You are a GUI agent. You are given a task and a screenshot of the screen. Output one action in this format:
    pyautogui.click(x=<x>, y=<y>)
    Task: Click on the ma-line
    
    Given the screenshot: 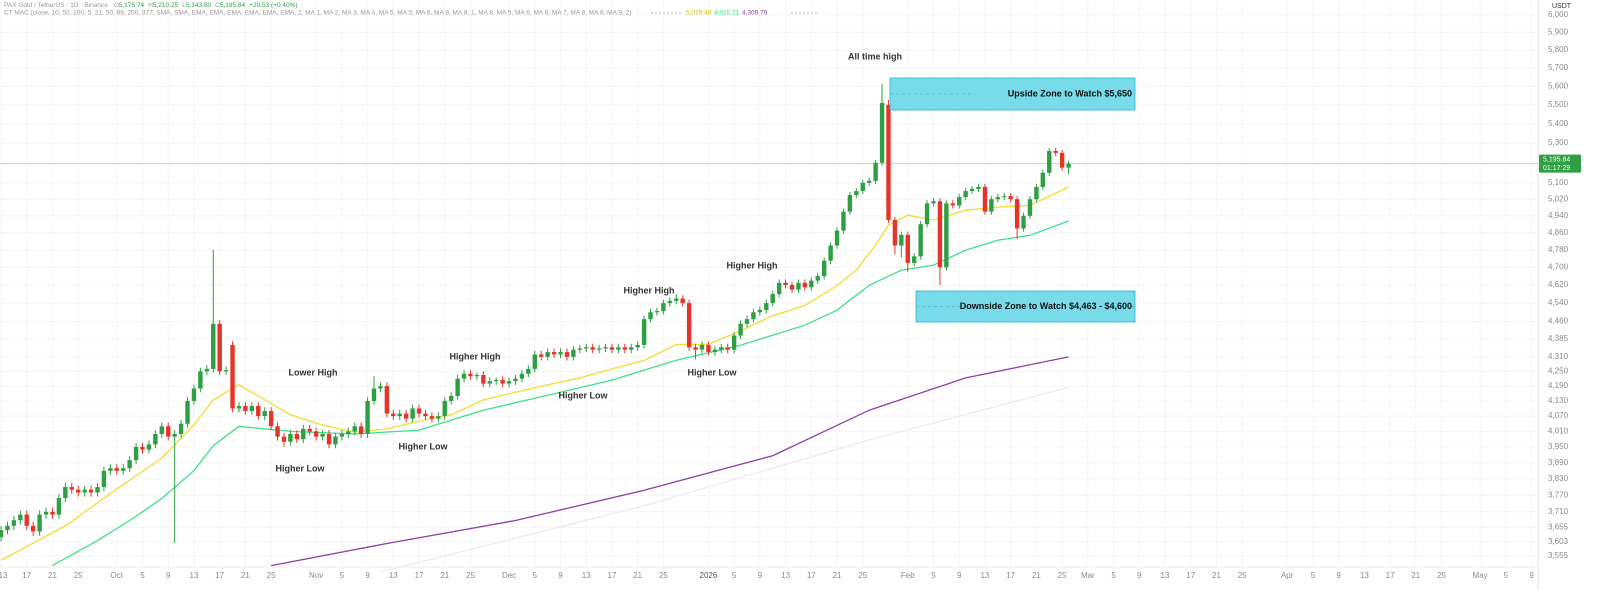 What is the action you would take?
    pyautogui.click(x=724, y=479)
    